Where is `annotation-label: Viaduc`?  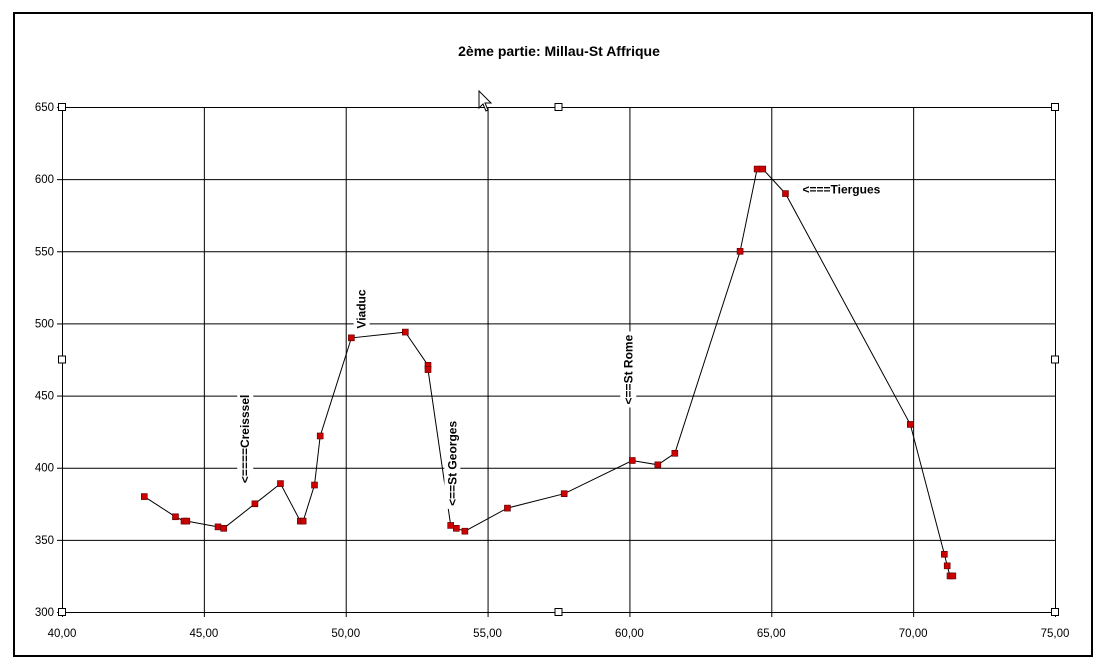
annotation-label: Viaduc is located at coordinates (362, 308).